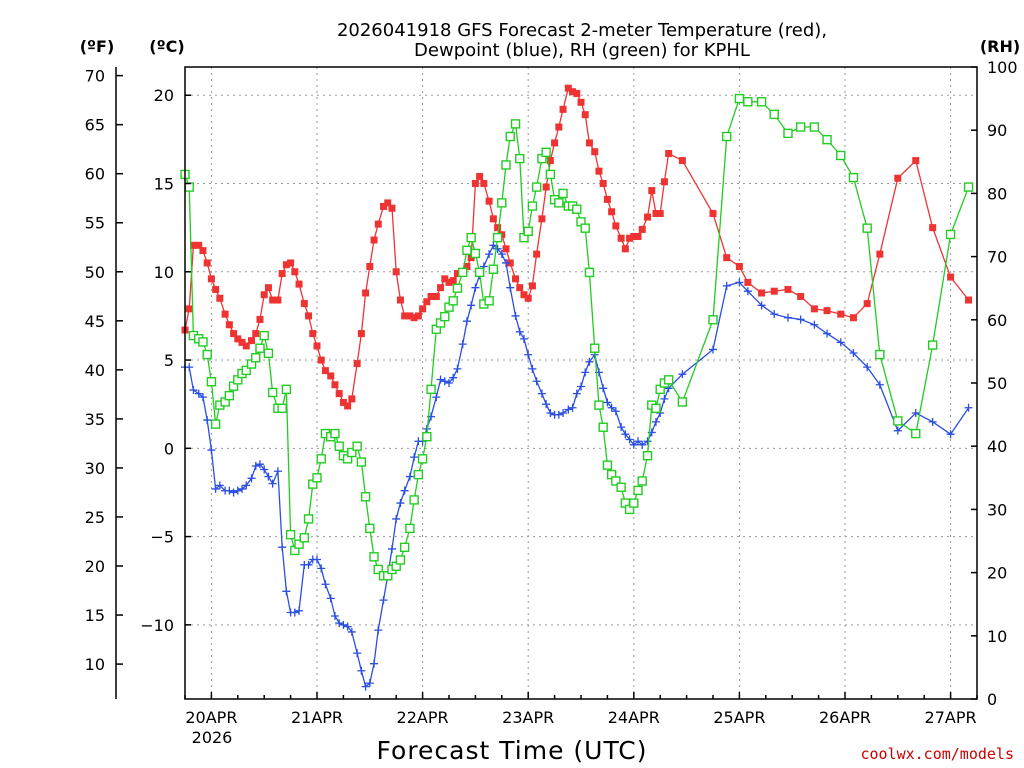 Image resolution: width=1024 pixels, height=768 pixels. What do you see at coordinates (95, 664) in the screenshot?
I see `f-tick-label: 10` at bounding box center [95, 664].